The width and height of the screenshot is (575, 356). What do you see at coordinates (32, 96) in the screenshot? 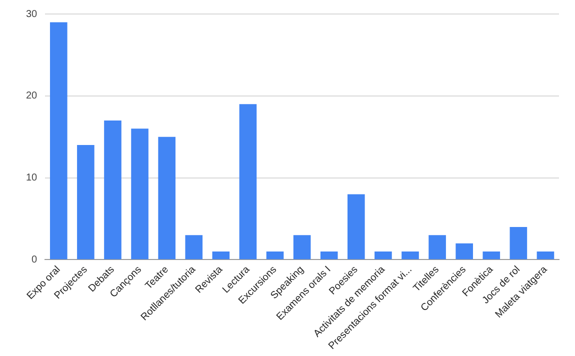
I see `y-tick-label: 20` at bounding box center [32, 96].